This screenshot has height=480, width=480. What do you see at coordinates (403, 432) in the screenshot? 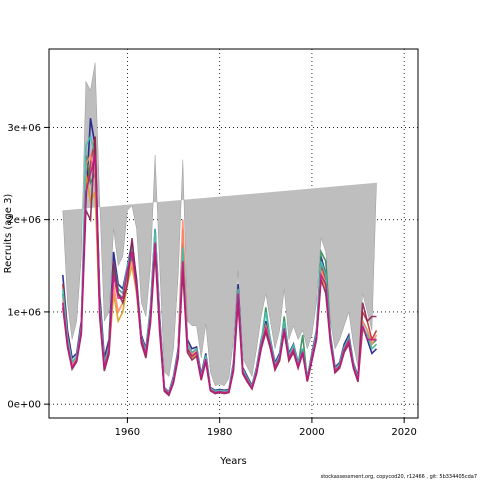
I see `x-tick-label: 2020` at bounding box center [403, 432].